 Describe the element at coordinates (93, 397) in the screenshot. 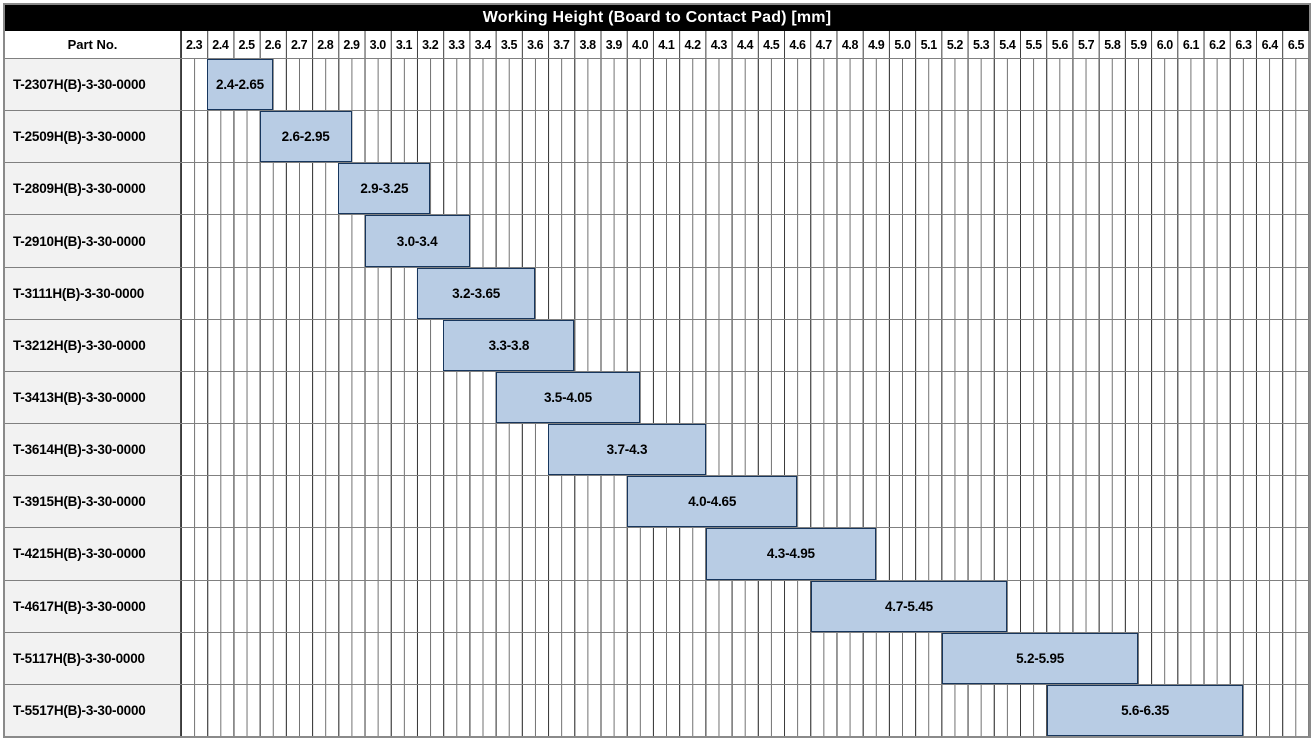

I see `part-no-cell: T-3413H(B)-3-30-0000` at that location.